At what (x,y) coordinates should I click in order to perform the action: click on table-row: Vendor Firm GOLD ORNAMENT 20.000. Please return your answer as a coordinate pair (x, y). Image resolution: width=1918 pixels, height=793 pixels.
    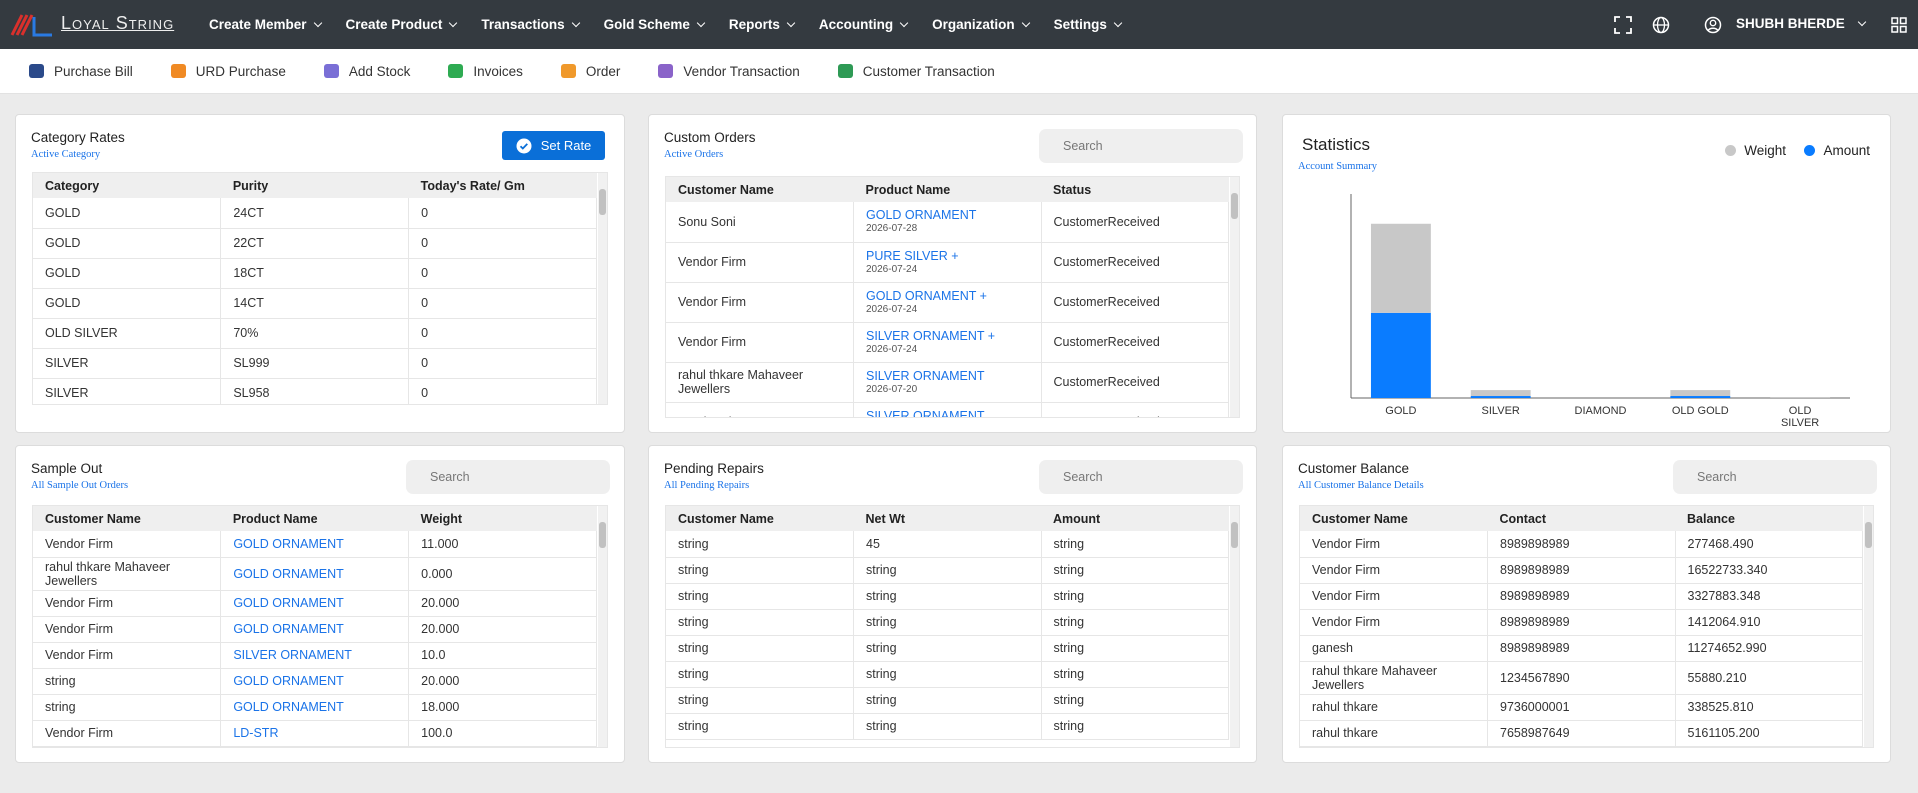
    Looking at the image, I should click on (315, 603).